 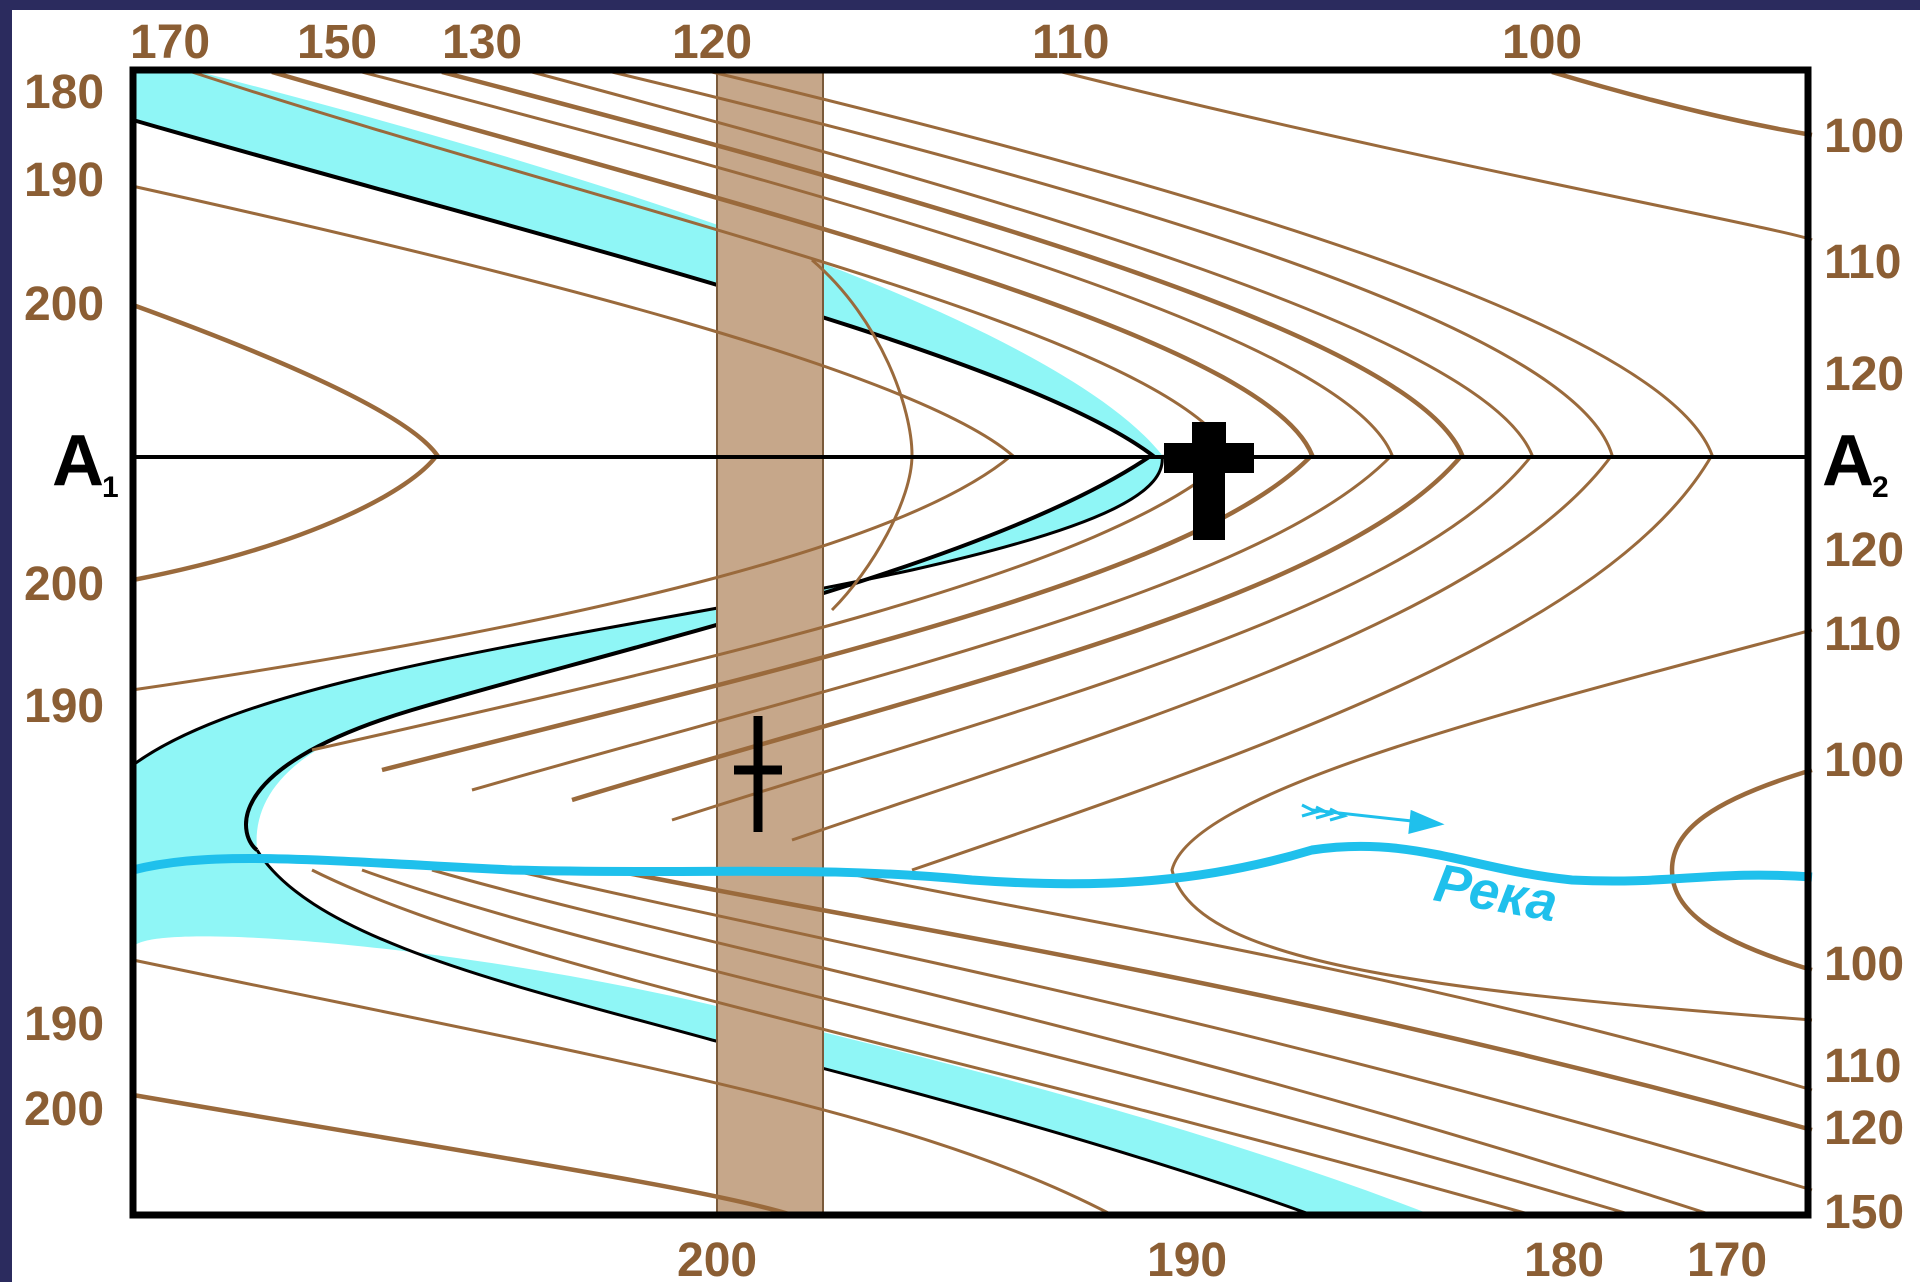 I want to click on bottom-elevation-labels: 200 190 180 170, so click(x=1222, y=1258).